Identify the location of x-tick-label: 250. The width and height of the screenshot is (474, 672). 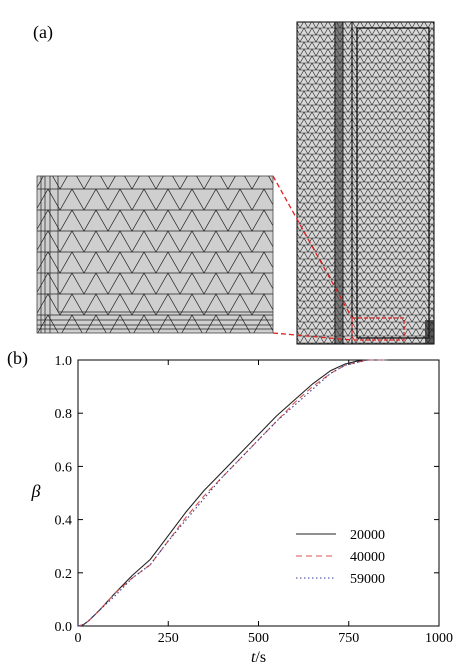
(168, 638).